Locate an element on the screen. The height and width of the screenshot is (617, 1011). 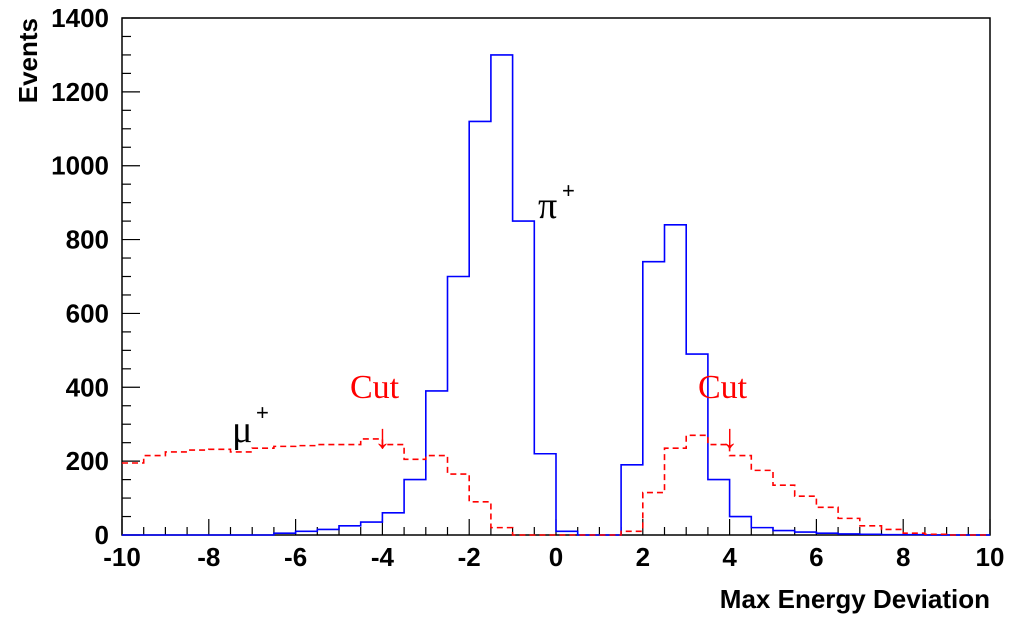
cut-left-arrow: ↓ is located at coordinates (382, 437).